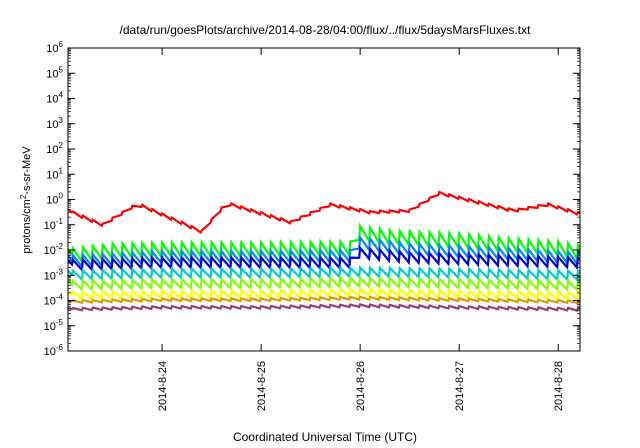 The width and height of the screenshot is (640, 448). What do you see at coordinates (27, 226) in the screenshot?
I see `y-axis-label-text: protons/cm` at bounding box center [27, 226].